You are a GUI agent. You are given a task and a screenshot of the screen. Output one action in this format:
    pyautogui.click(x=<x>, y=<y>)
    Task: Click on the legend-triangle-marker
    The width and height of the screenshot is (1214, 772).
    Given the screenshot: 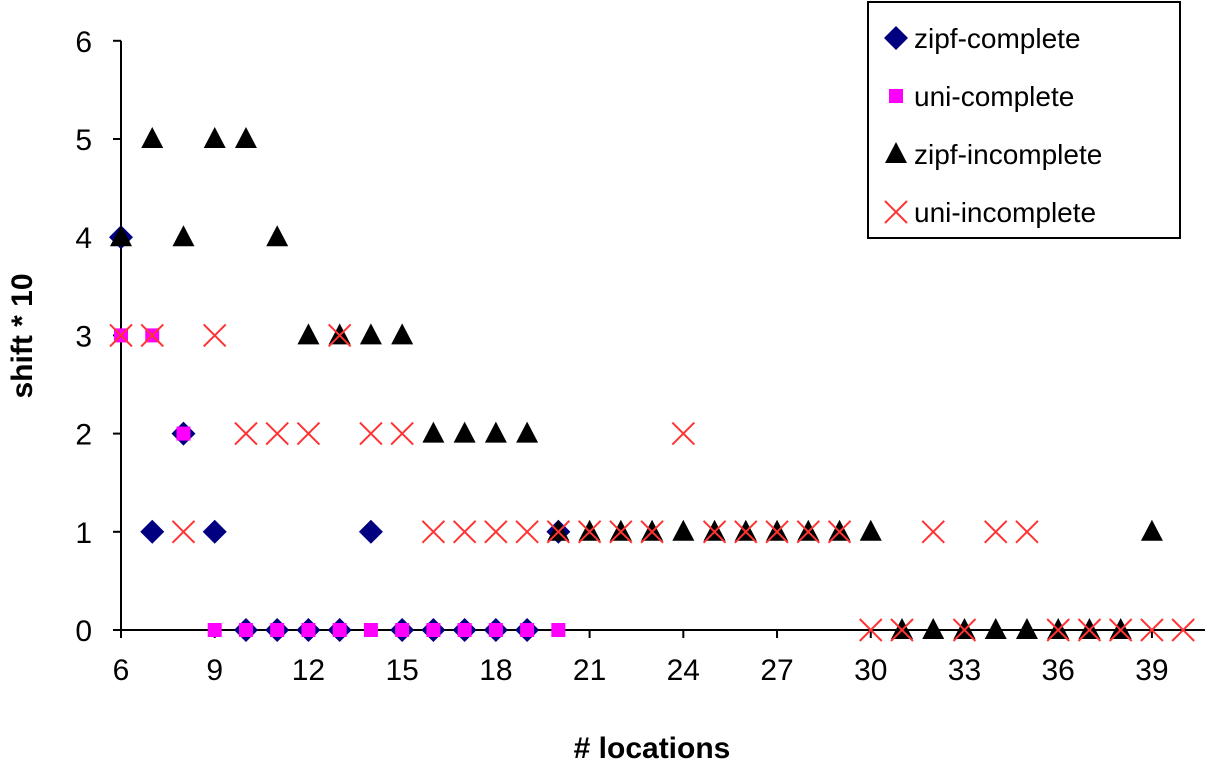 What is the action you would take?
    pyautogui.click(x=896, y=152)
    